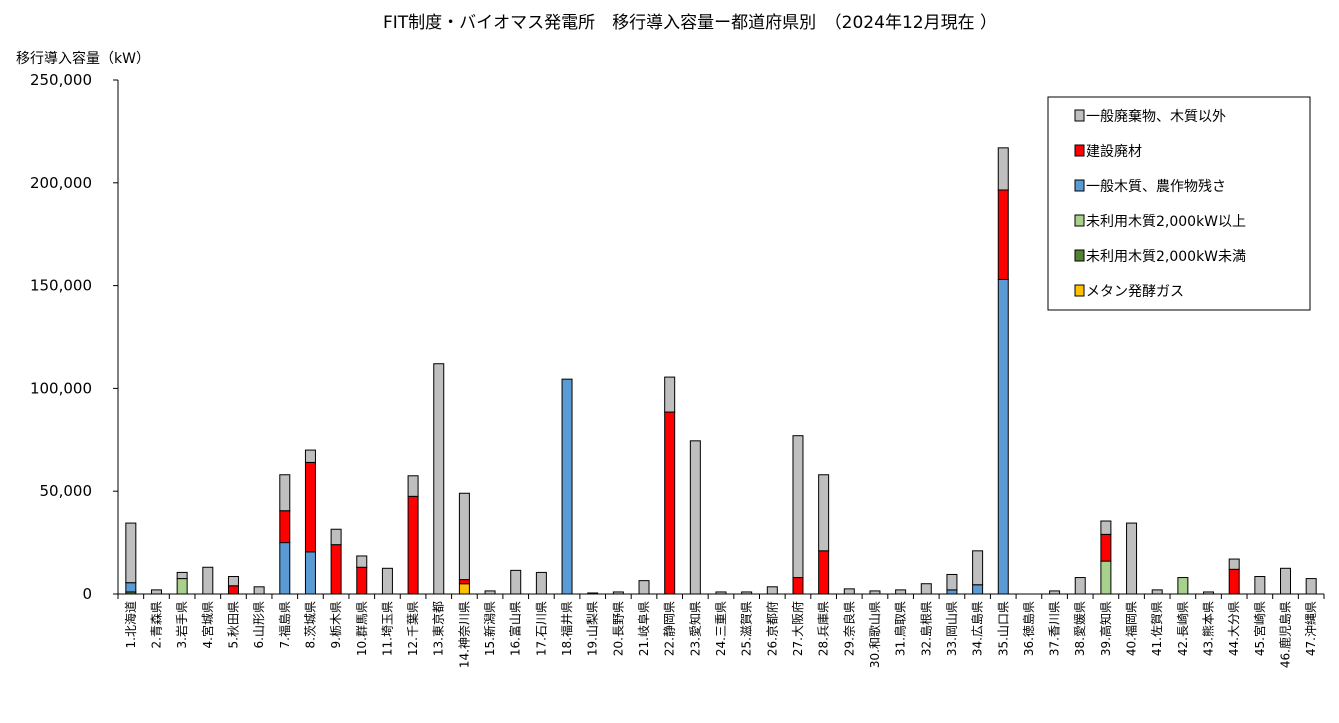 This screenshot has width=1339, height=723. Describe the element at coordinates (489, 628) in the screenshot. I see `x-tick-label: 15.新潟県` at that location.